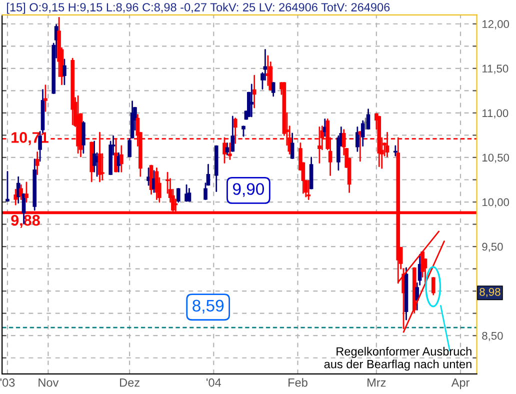  I want to click on chart-title: [15] O:9,15 H:9,15 L:8,96 C:8,98 -0,27 TokV: 25 LV: 264906 TotV: 264906, so click(198, 8).